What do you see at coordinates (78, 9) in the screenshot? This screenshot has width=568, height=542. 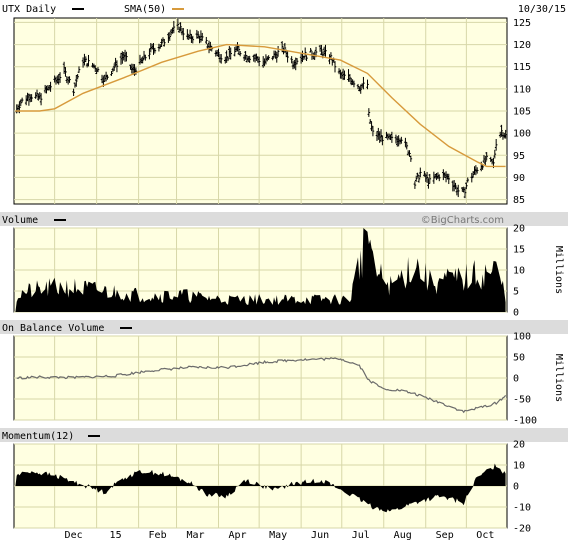 I see `ticker-swatch` at bounding box center [78, 9].